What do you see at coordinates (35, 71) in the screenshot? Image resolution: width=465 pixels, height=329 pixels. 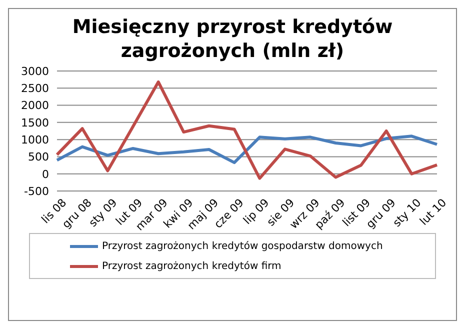 I see `y-tick-label: 3000` at bounding box center [35, 71].